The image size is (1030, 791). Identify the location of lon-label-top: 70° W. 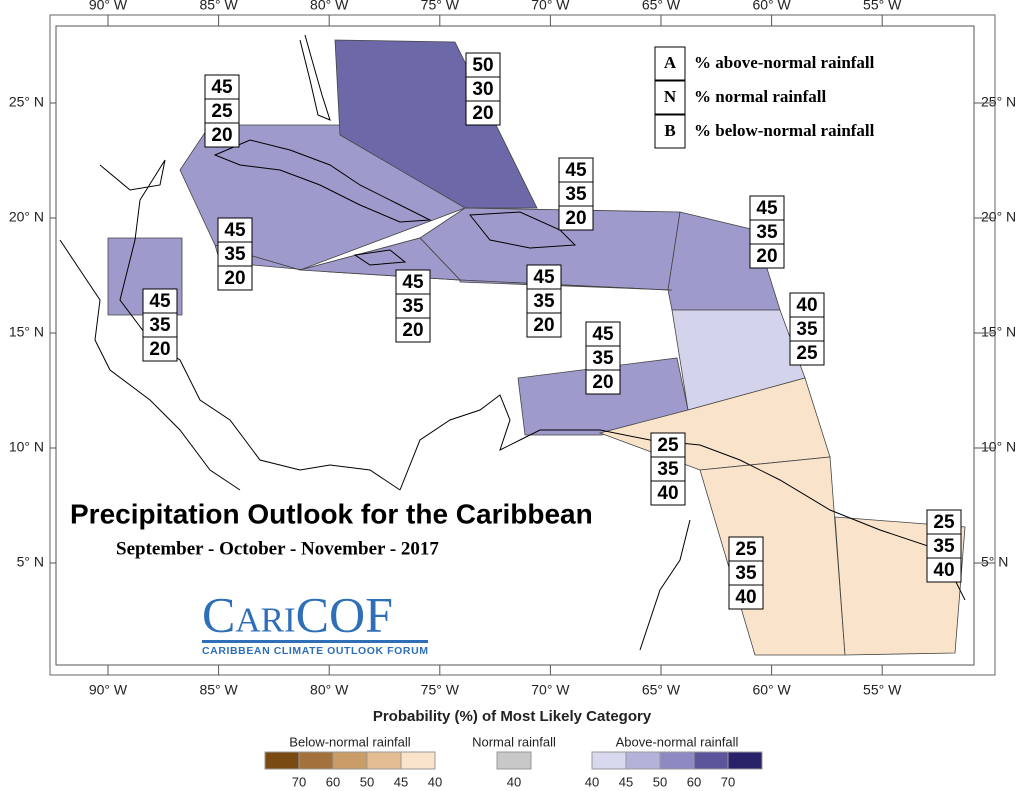
(550, 6).